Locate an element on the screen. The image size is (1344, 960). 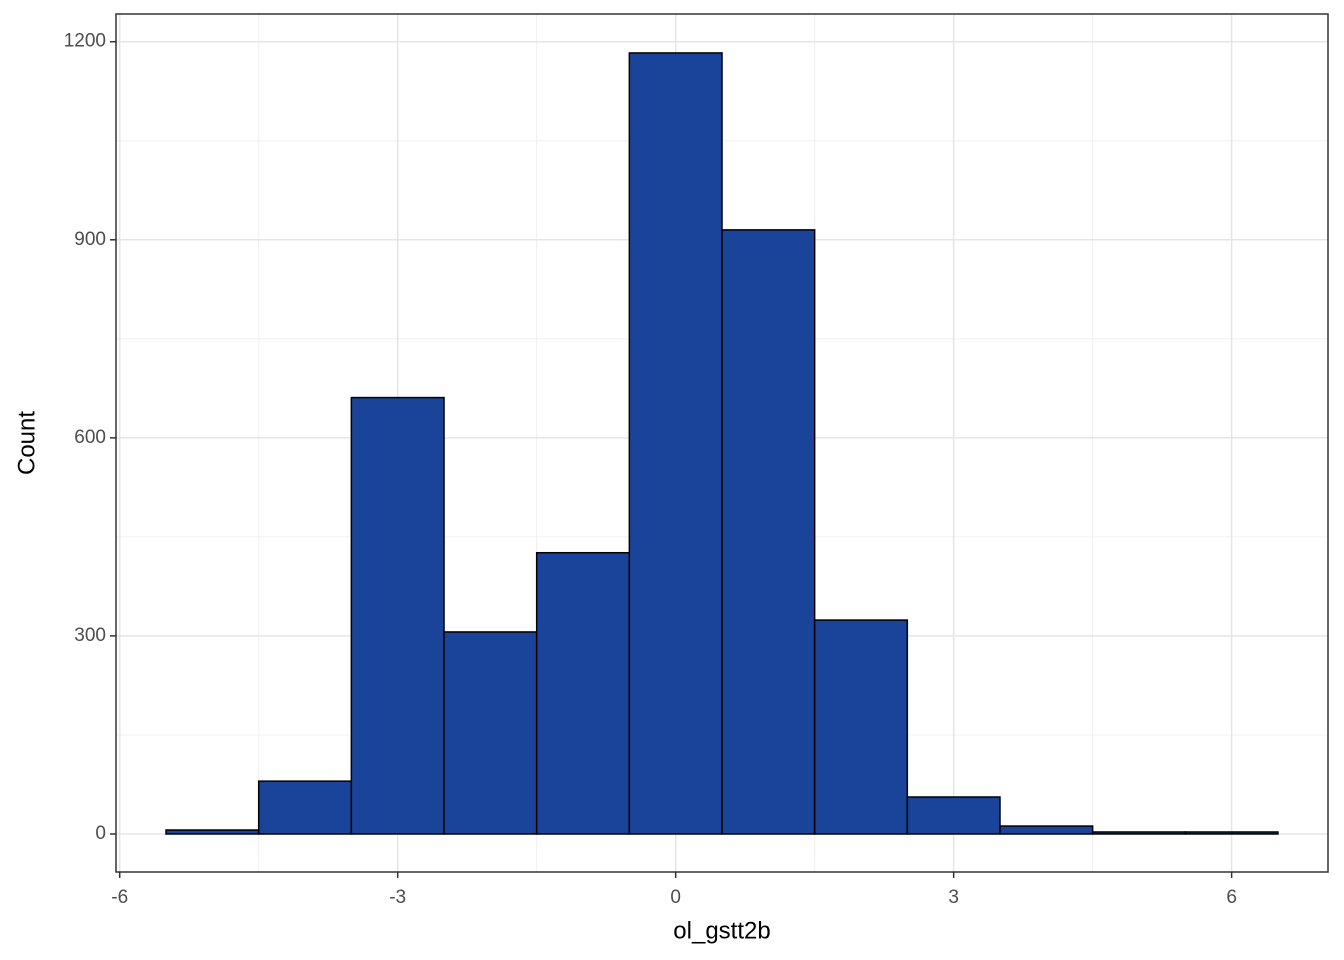
y-tick-label: 600 is located at coordinates (90, 437).